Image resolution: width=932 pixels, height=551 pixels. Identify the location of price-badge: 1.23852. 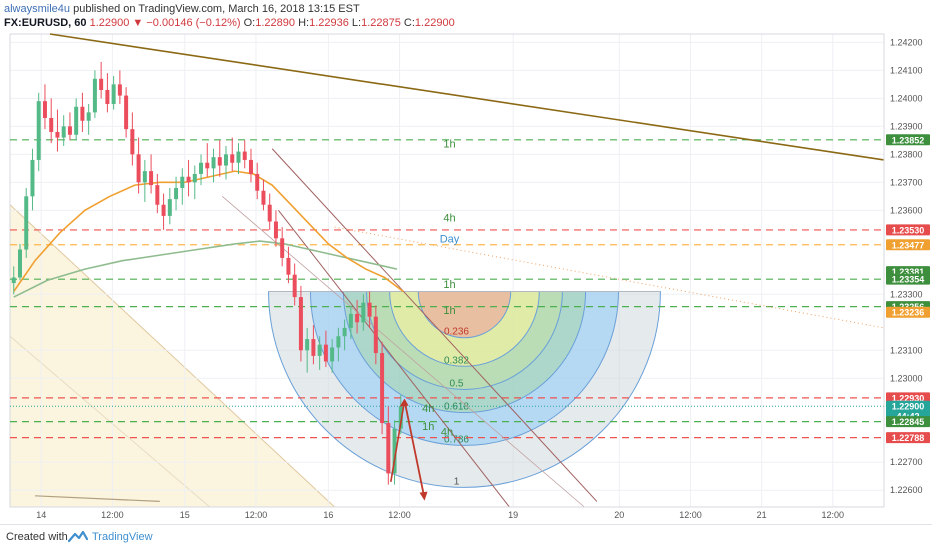
(908, 140).